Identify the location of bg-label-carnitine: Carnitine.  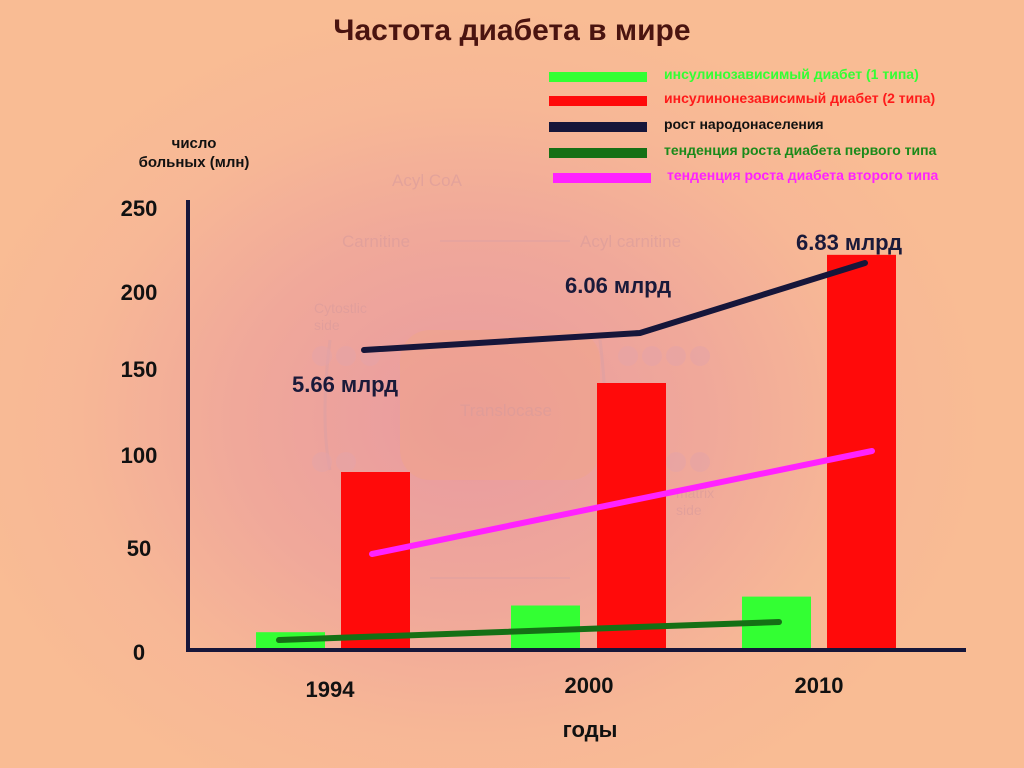
(376, 241).